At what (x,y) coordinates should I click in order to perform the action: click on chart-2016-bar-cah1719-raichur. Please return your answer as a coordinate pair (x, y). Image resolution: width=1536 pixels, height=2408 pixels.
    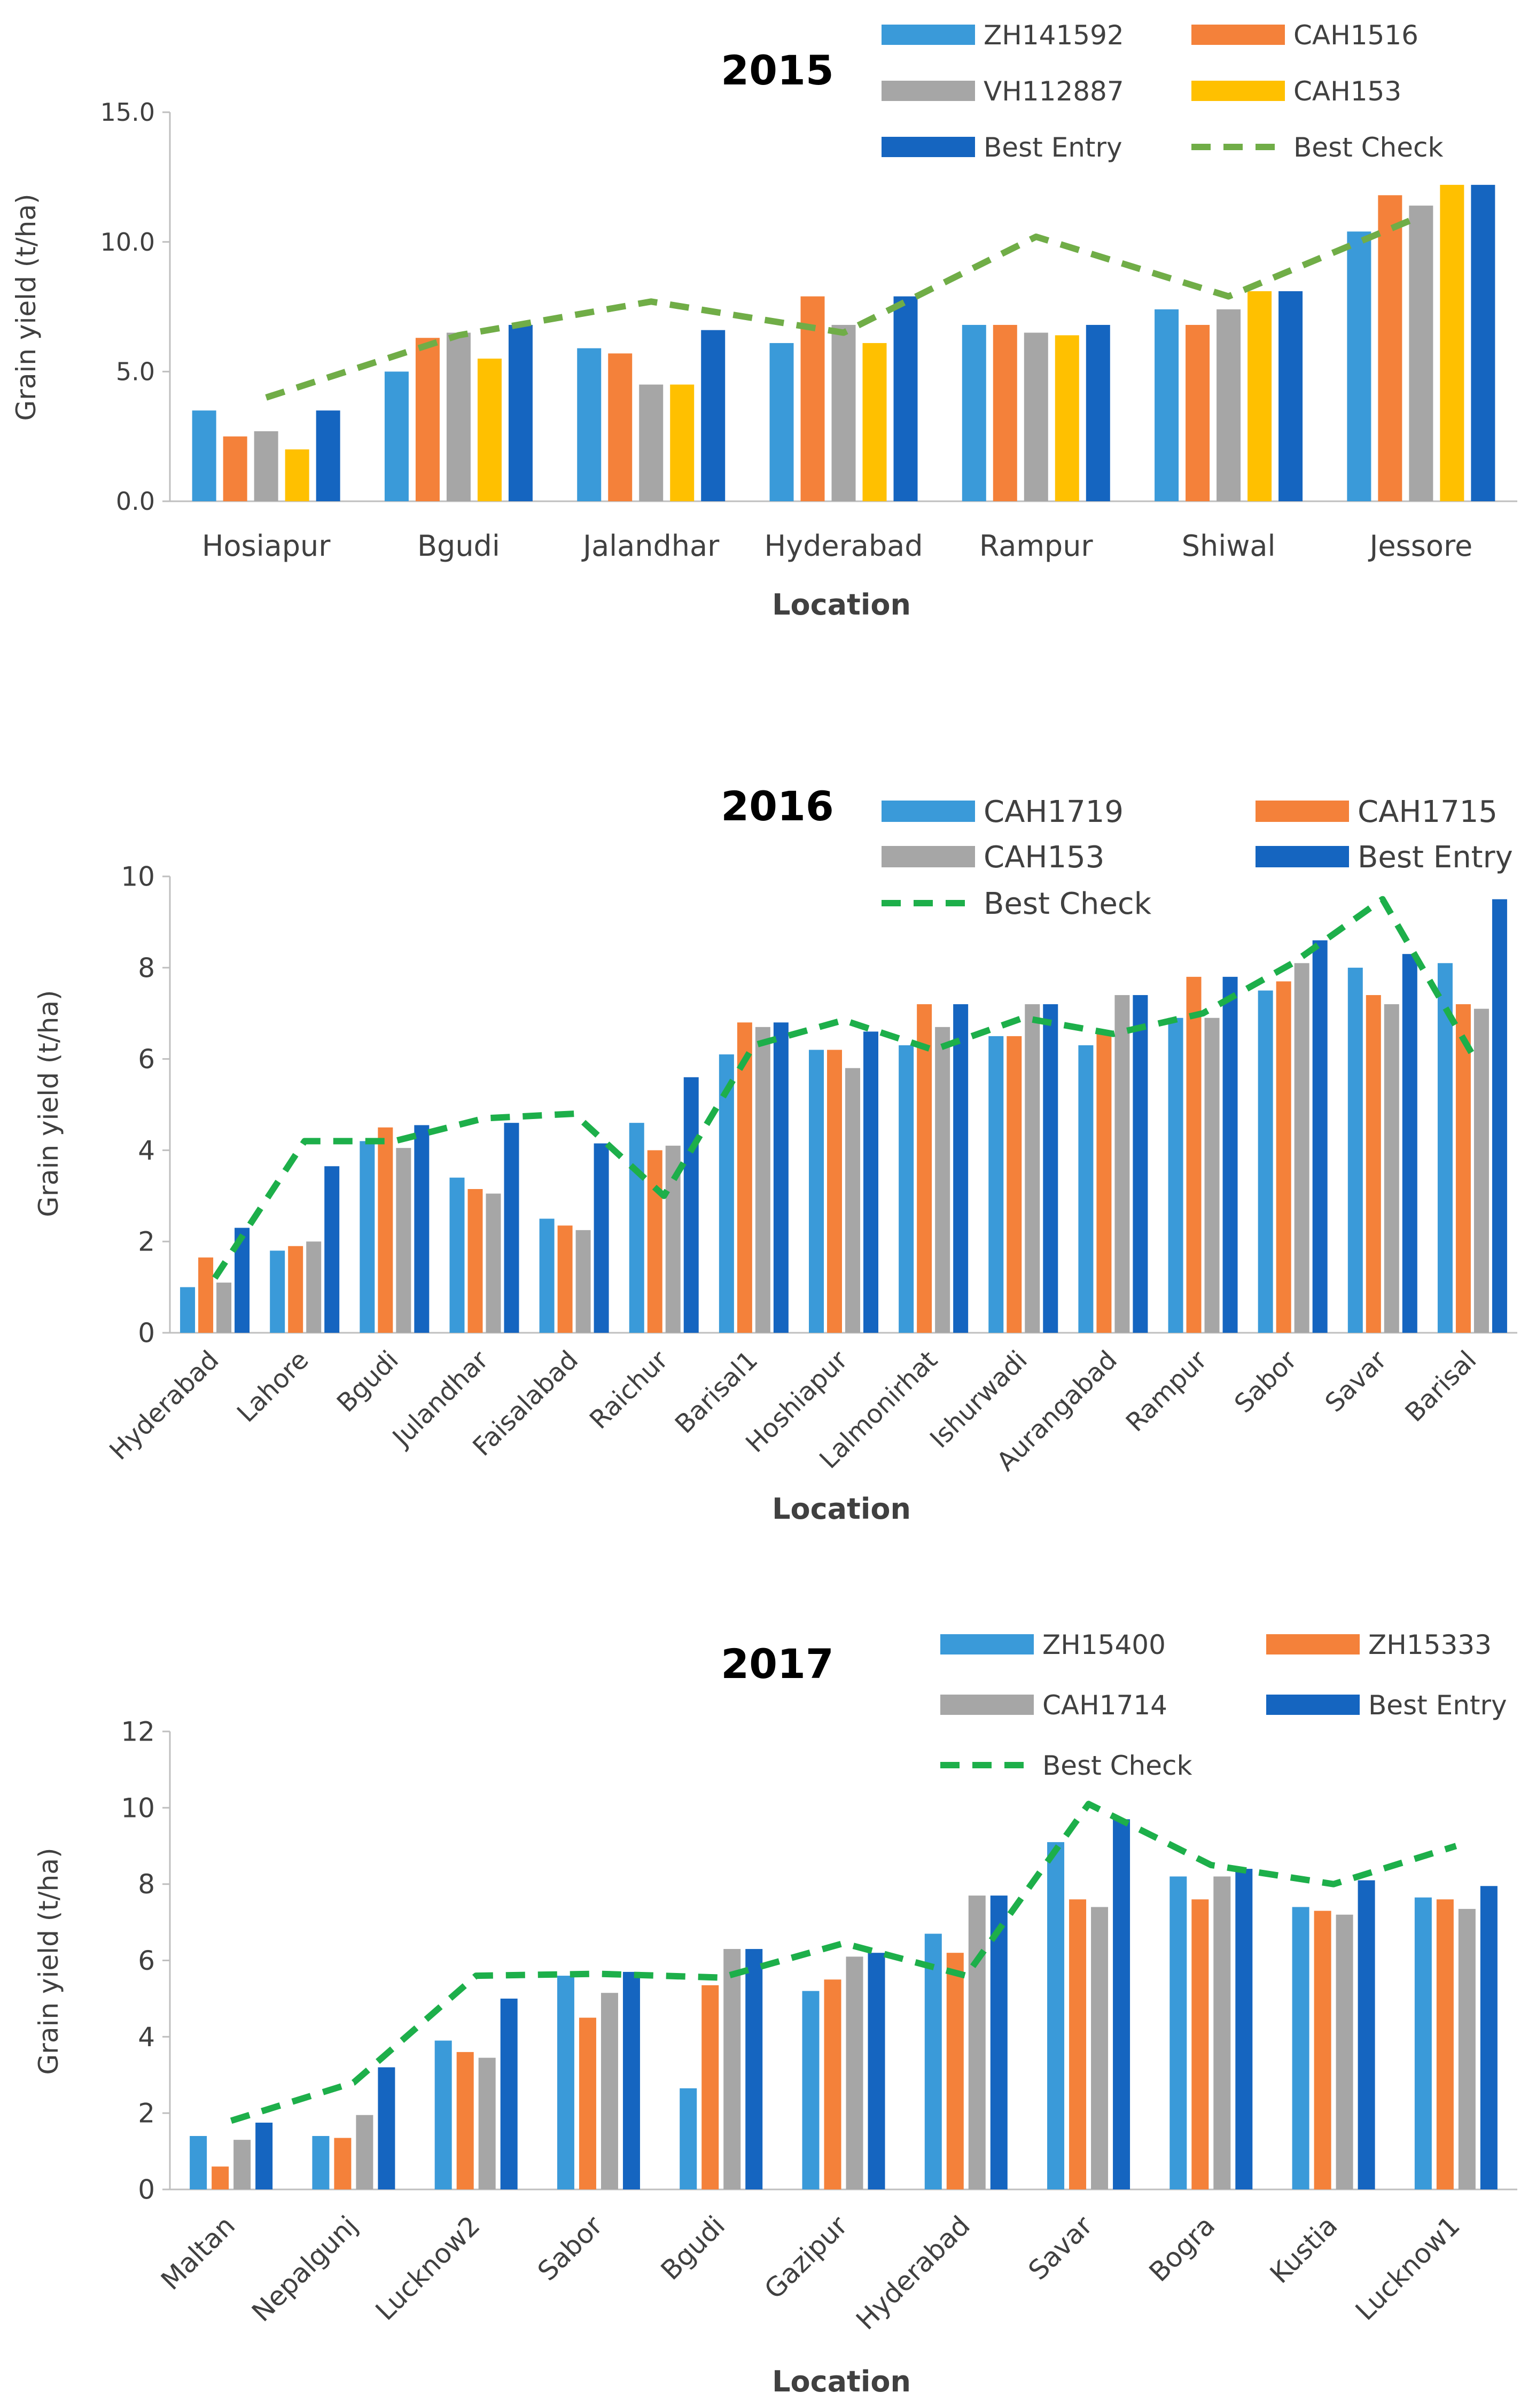
    Looking at the image, I should click on (636, 1228).